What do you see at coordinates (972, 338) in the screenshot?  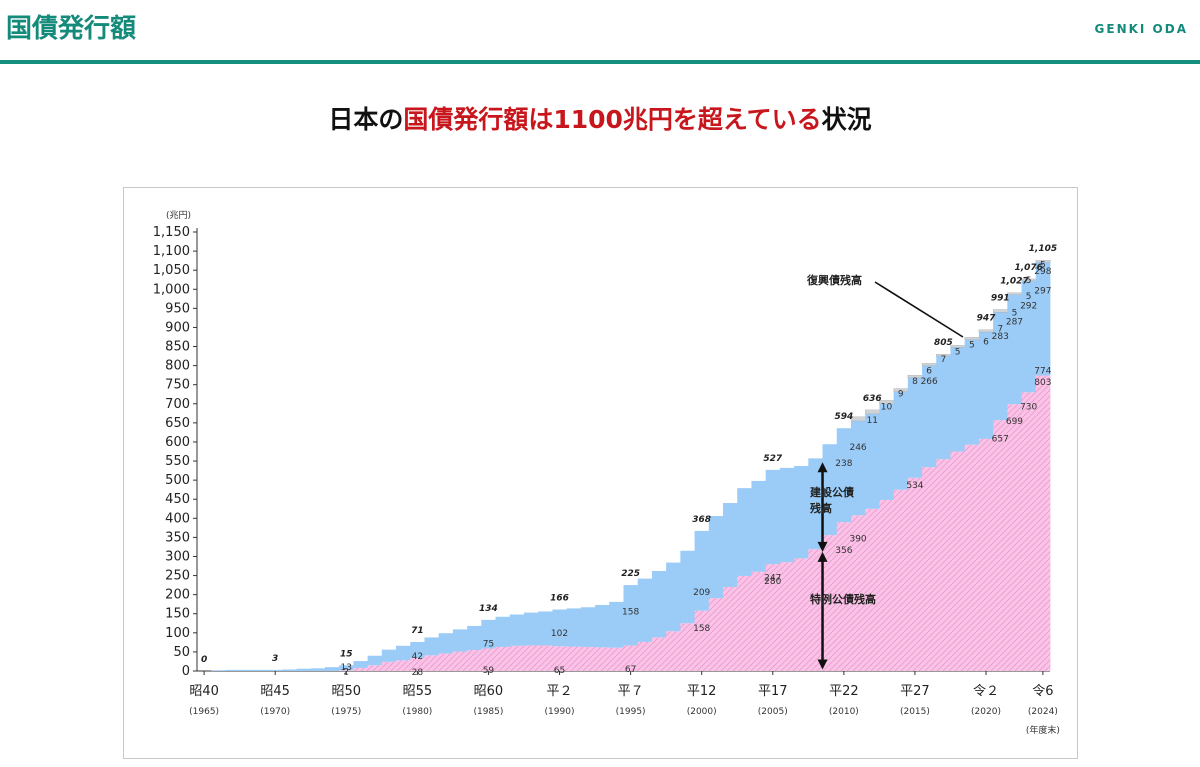 I see `bar-fukko` at bounding box center [972, 338].